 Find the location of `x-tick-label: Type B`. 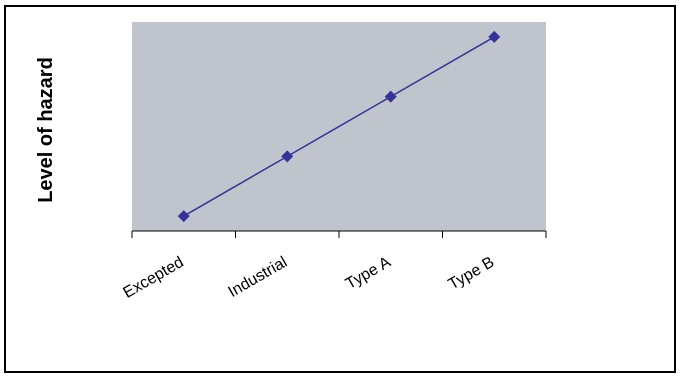

x-tick-label: Type B is located at coordinates (472, 274).